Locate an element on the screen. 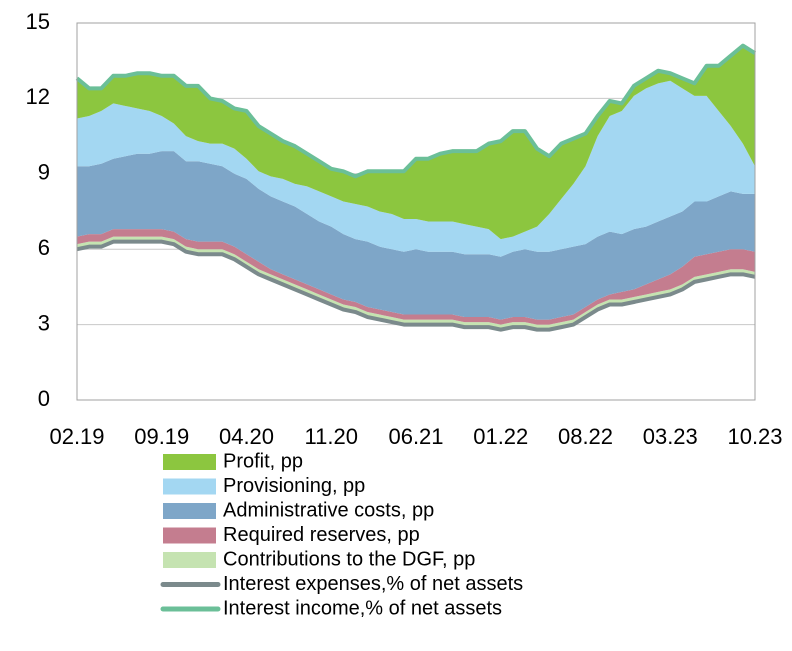  x-tick-label: 10.23 is located at coordinates (754, 436).